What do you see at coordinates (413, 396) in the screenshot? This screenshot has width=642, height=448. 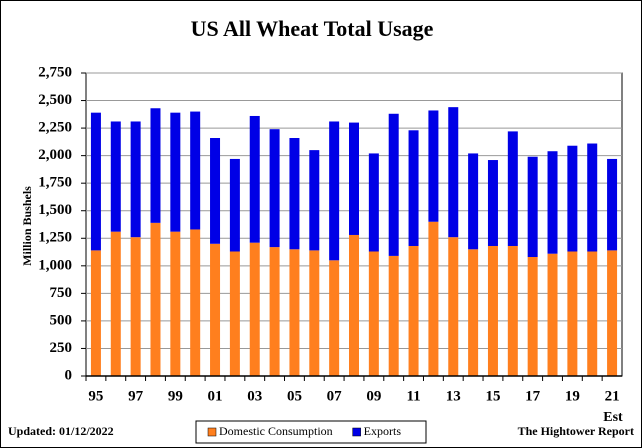 I see `x-tick-label: 11` at bounding box center [413, 396].